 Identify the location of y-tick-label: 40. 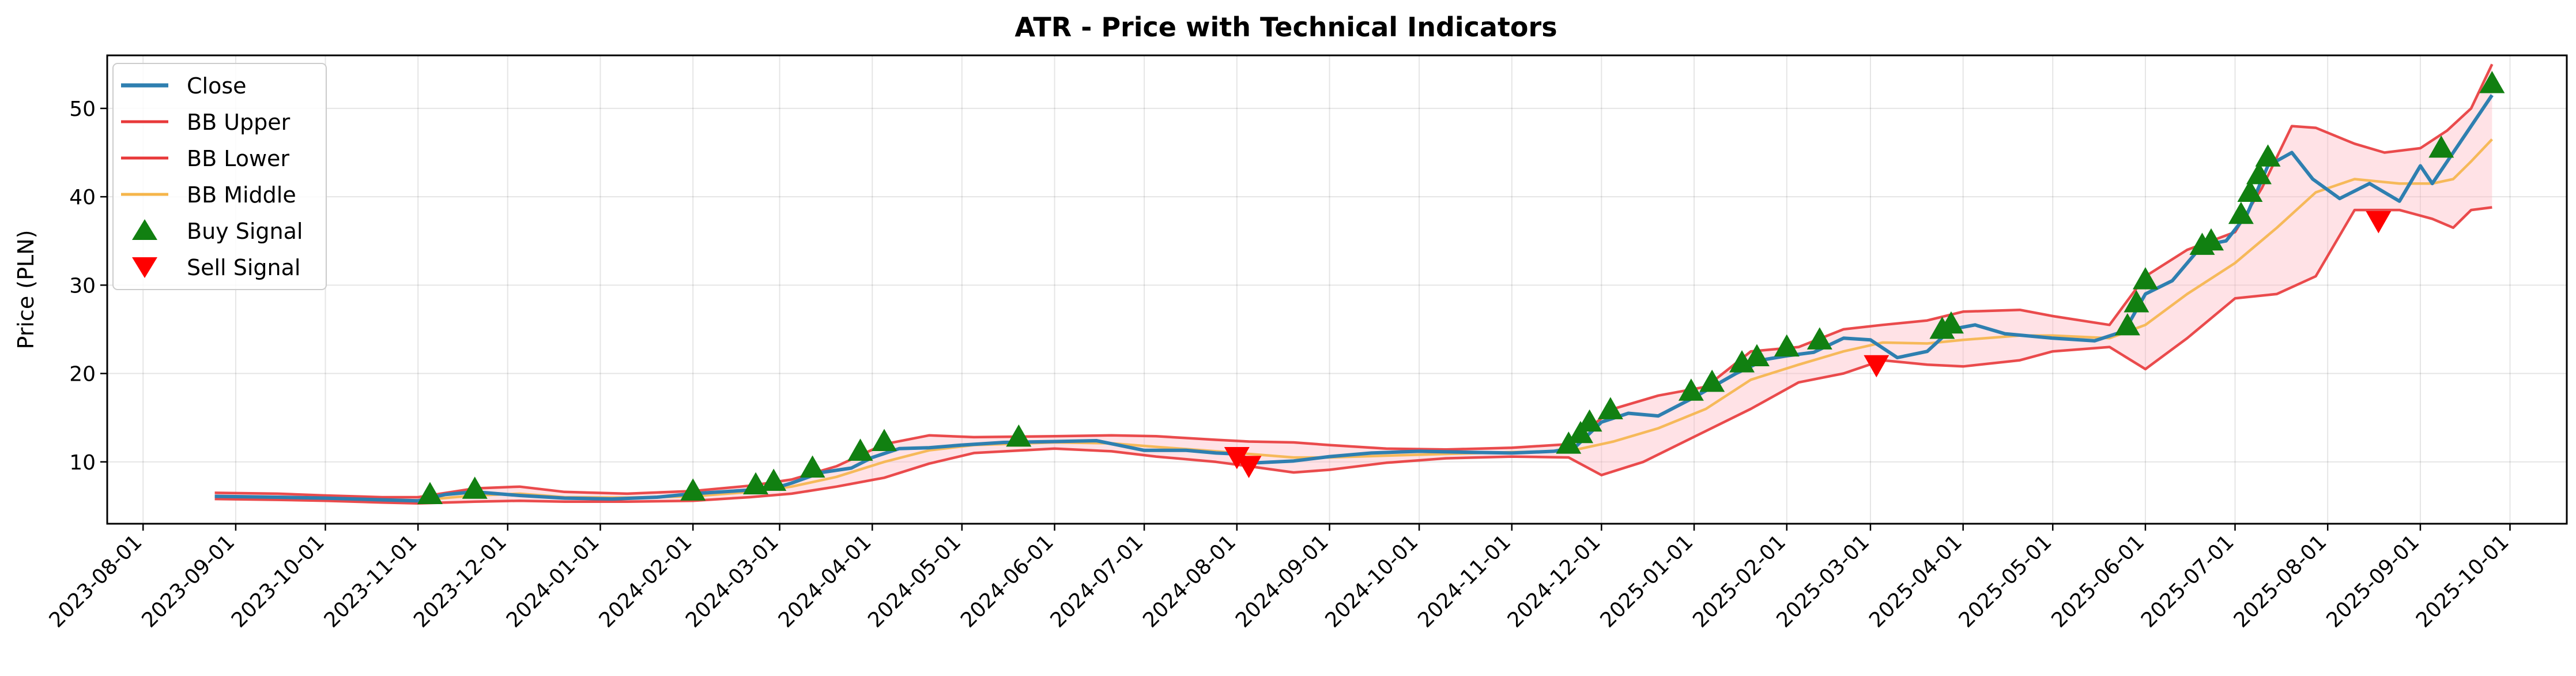
(82, 198).